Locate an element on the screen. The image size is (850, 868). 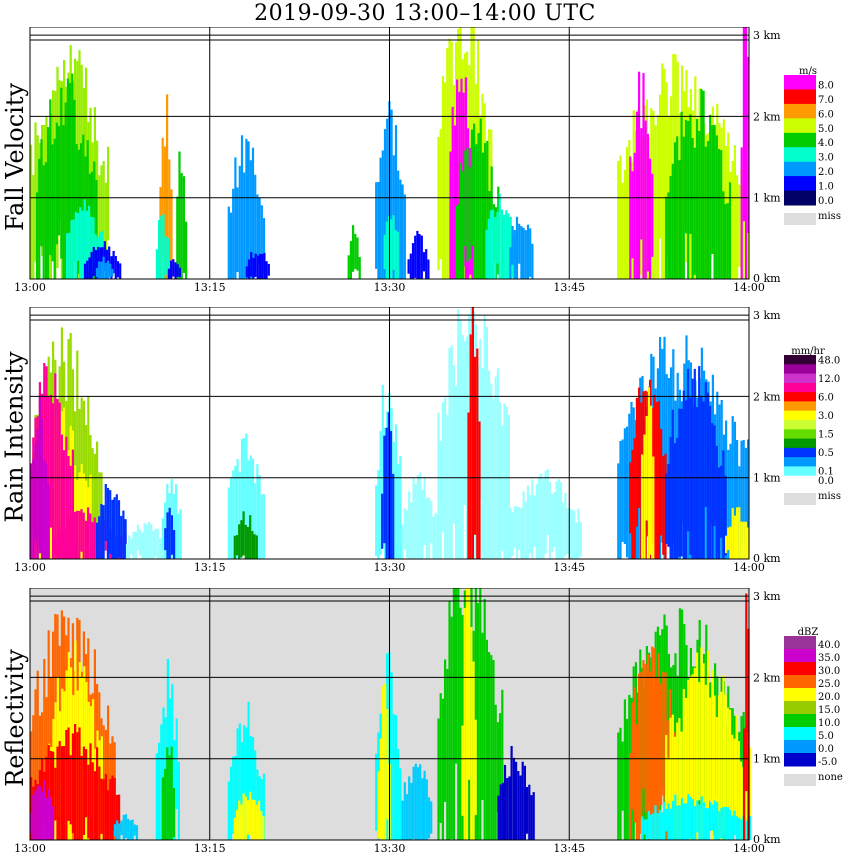
y-tick-label: 3 km is located at coordinates (767, 315).